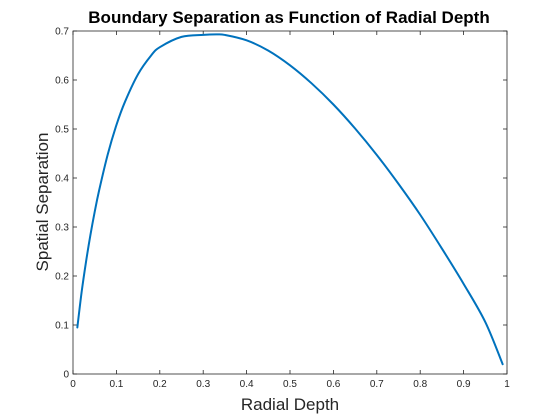 Image resolution: width=560 pixels, height=420 pixels. I want to click on y-axis-label: Spatial Separation, so click(42, 202).